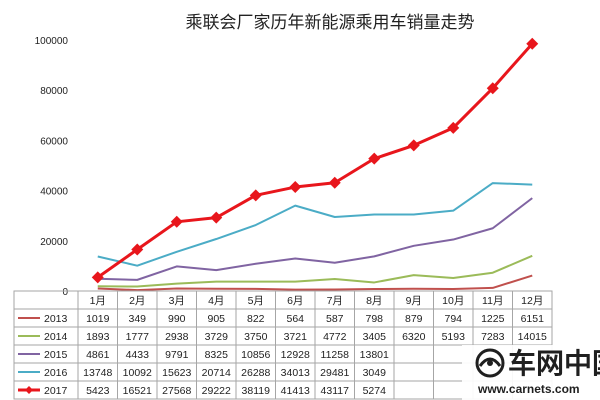  I want to click on x-tick-label: 12月, so click(532, 301).